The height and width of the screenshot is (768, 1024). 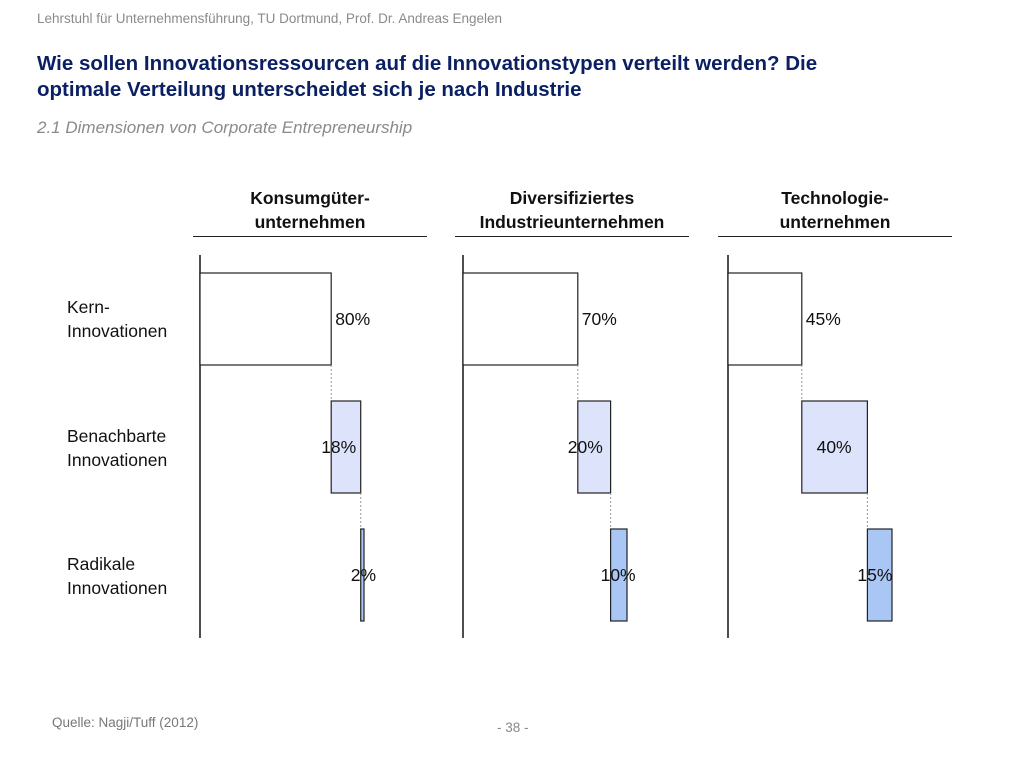 I want to click on data-label-radikal: 10%, so click(x=618, y=575).